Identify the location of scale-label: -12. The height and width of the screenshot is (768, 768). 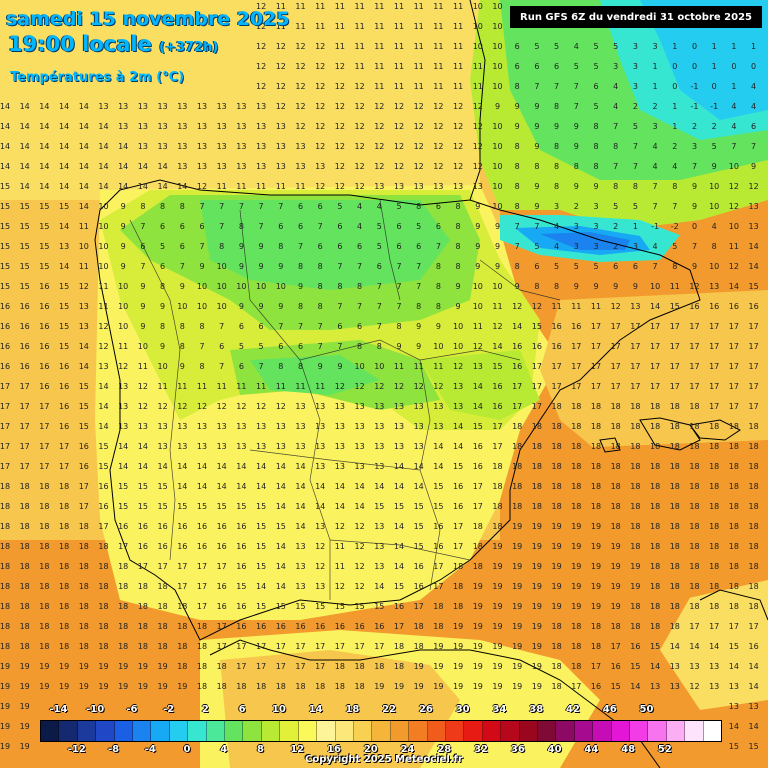
(76, 749).